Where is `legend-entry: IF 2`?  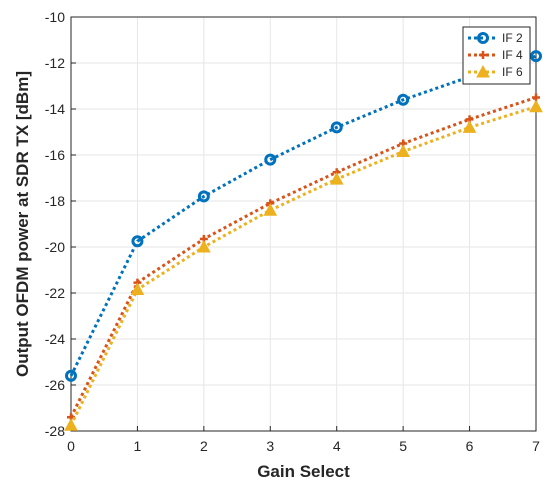 legend-entry: IF 2 is located at coordinates (495, 38).